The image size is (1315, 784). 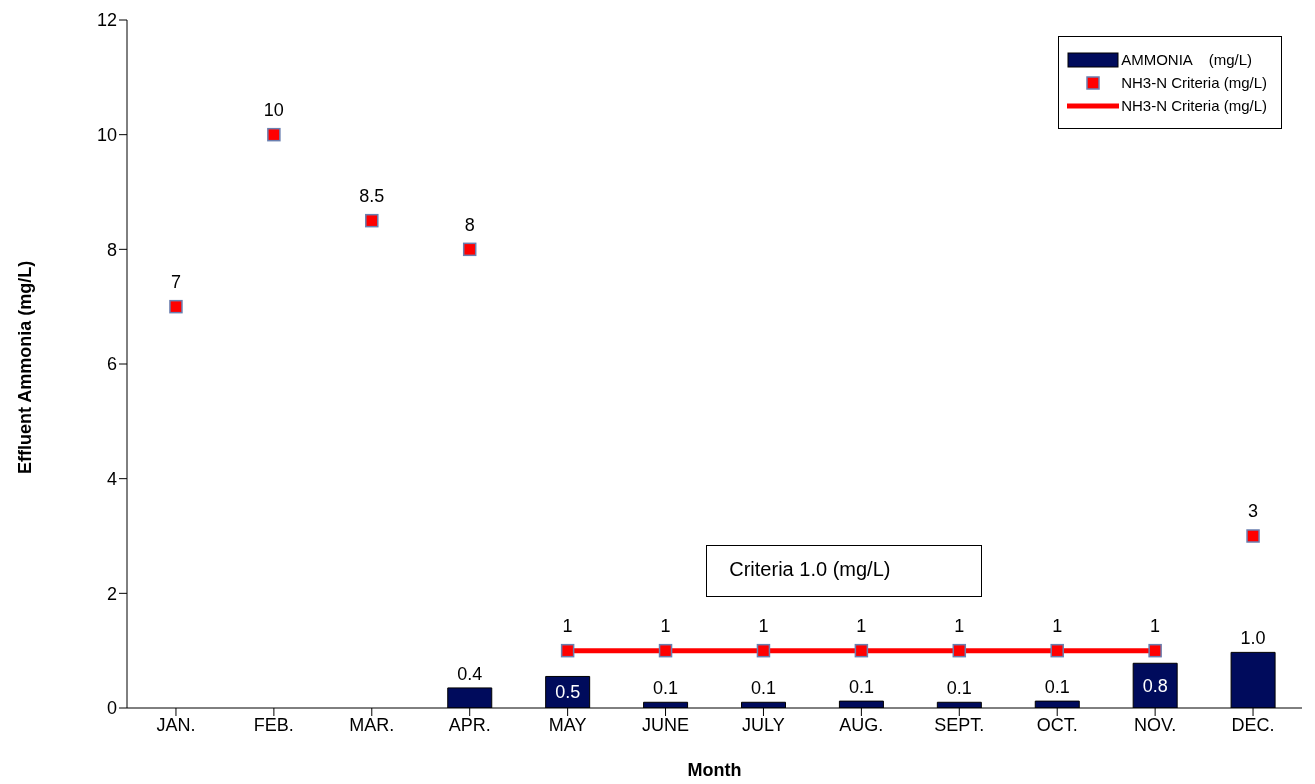 What do you see at coordinates (666, 724) in the screenshot?
I see `x-tick-label: JUNE` at bounding box center [666, 724].